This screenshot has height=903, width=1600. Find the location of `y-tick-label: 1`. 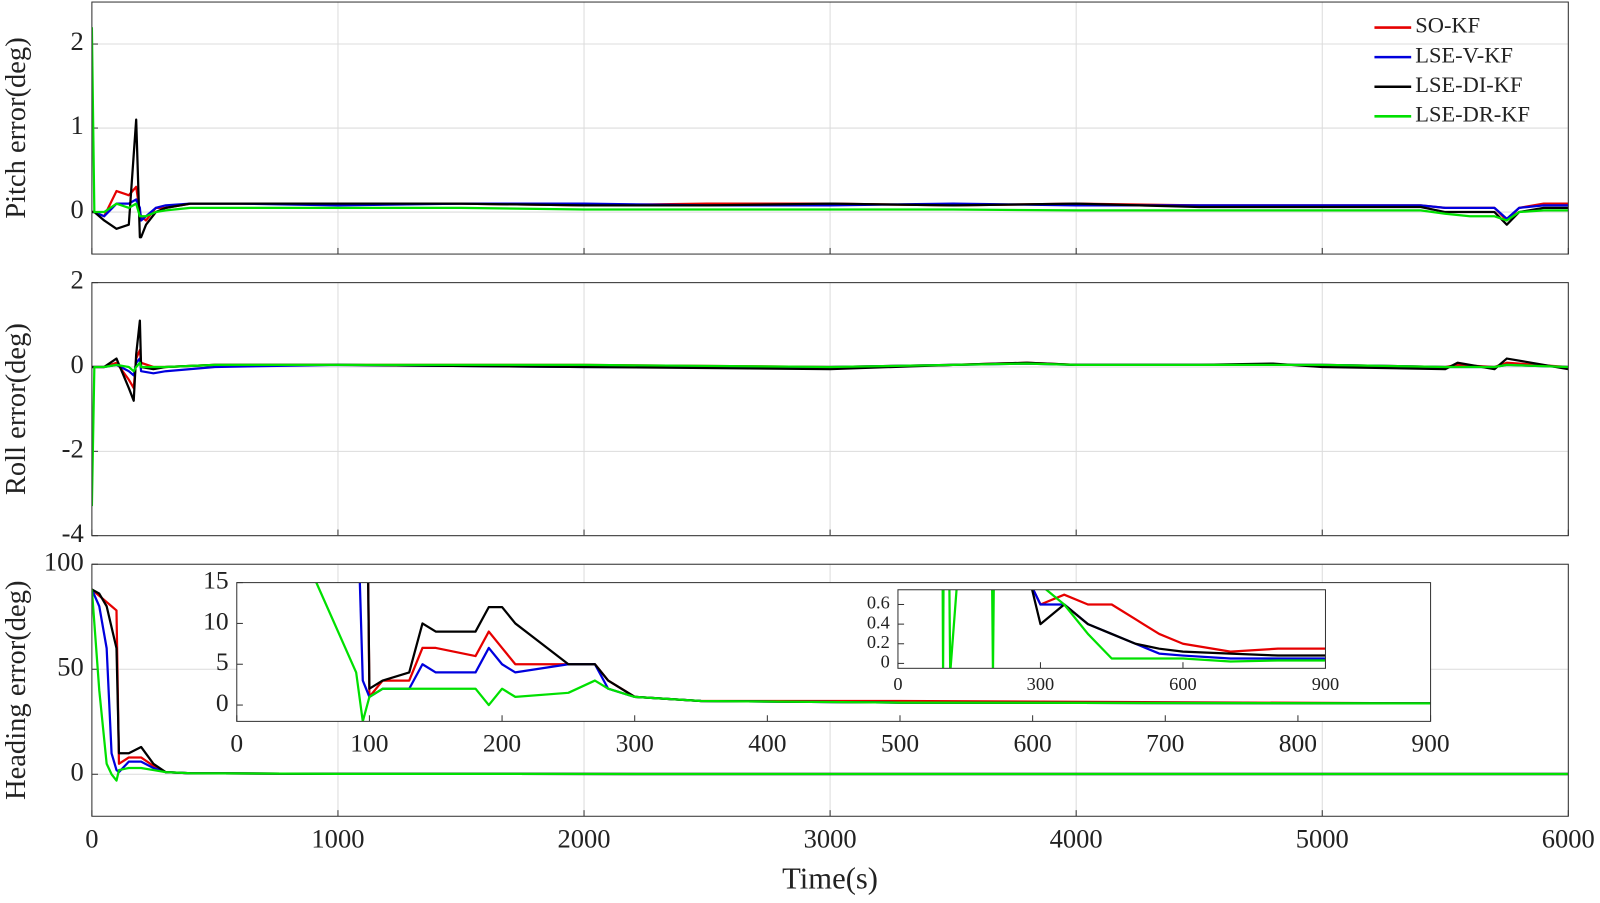

y-tick-label: 1 is located at coordinates (76, 125).